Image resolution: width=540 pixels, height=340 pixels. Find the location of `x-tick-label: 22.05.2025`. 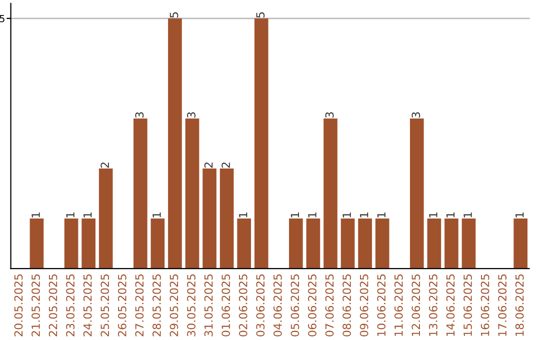

x-tick-label: 22.05.2025 is located at coordinates (53, 305).